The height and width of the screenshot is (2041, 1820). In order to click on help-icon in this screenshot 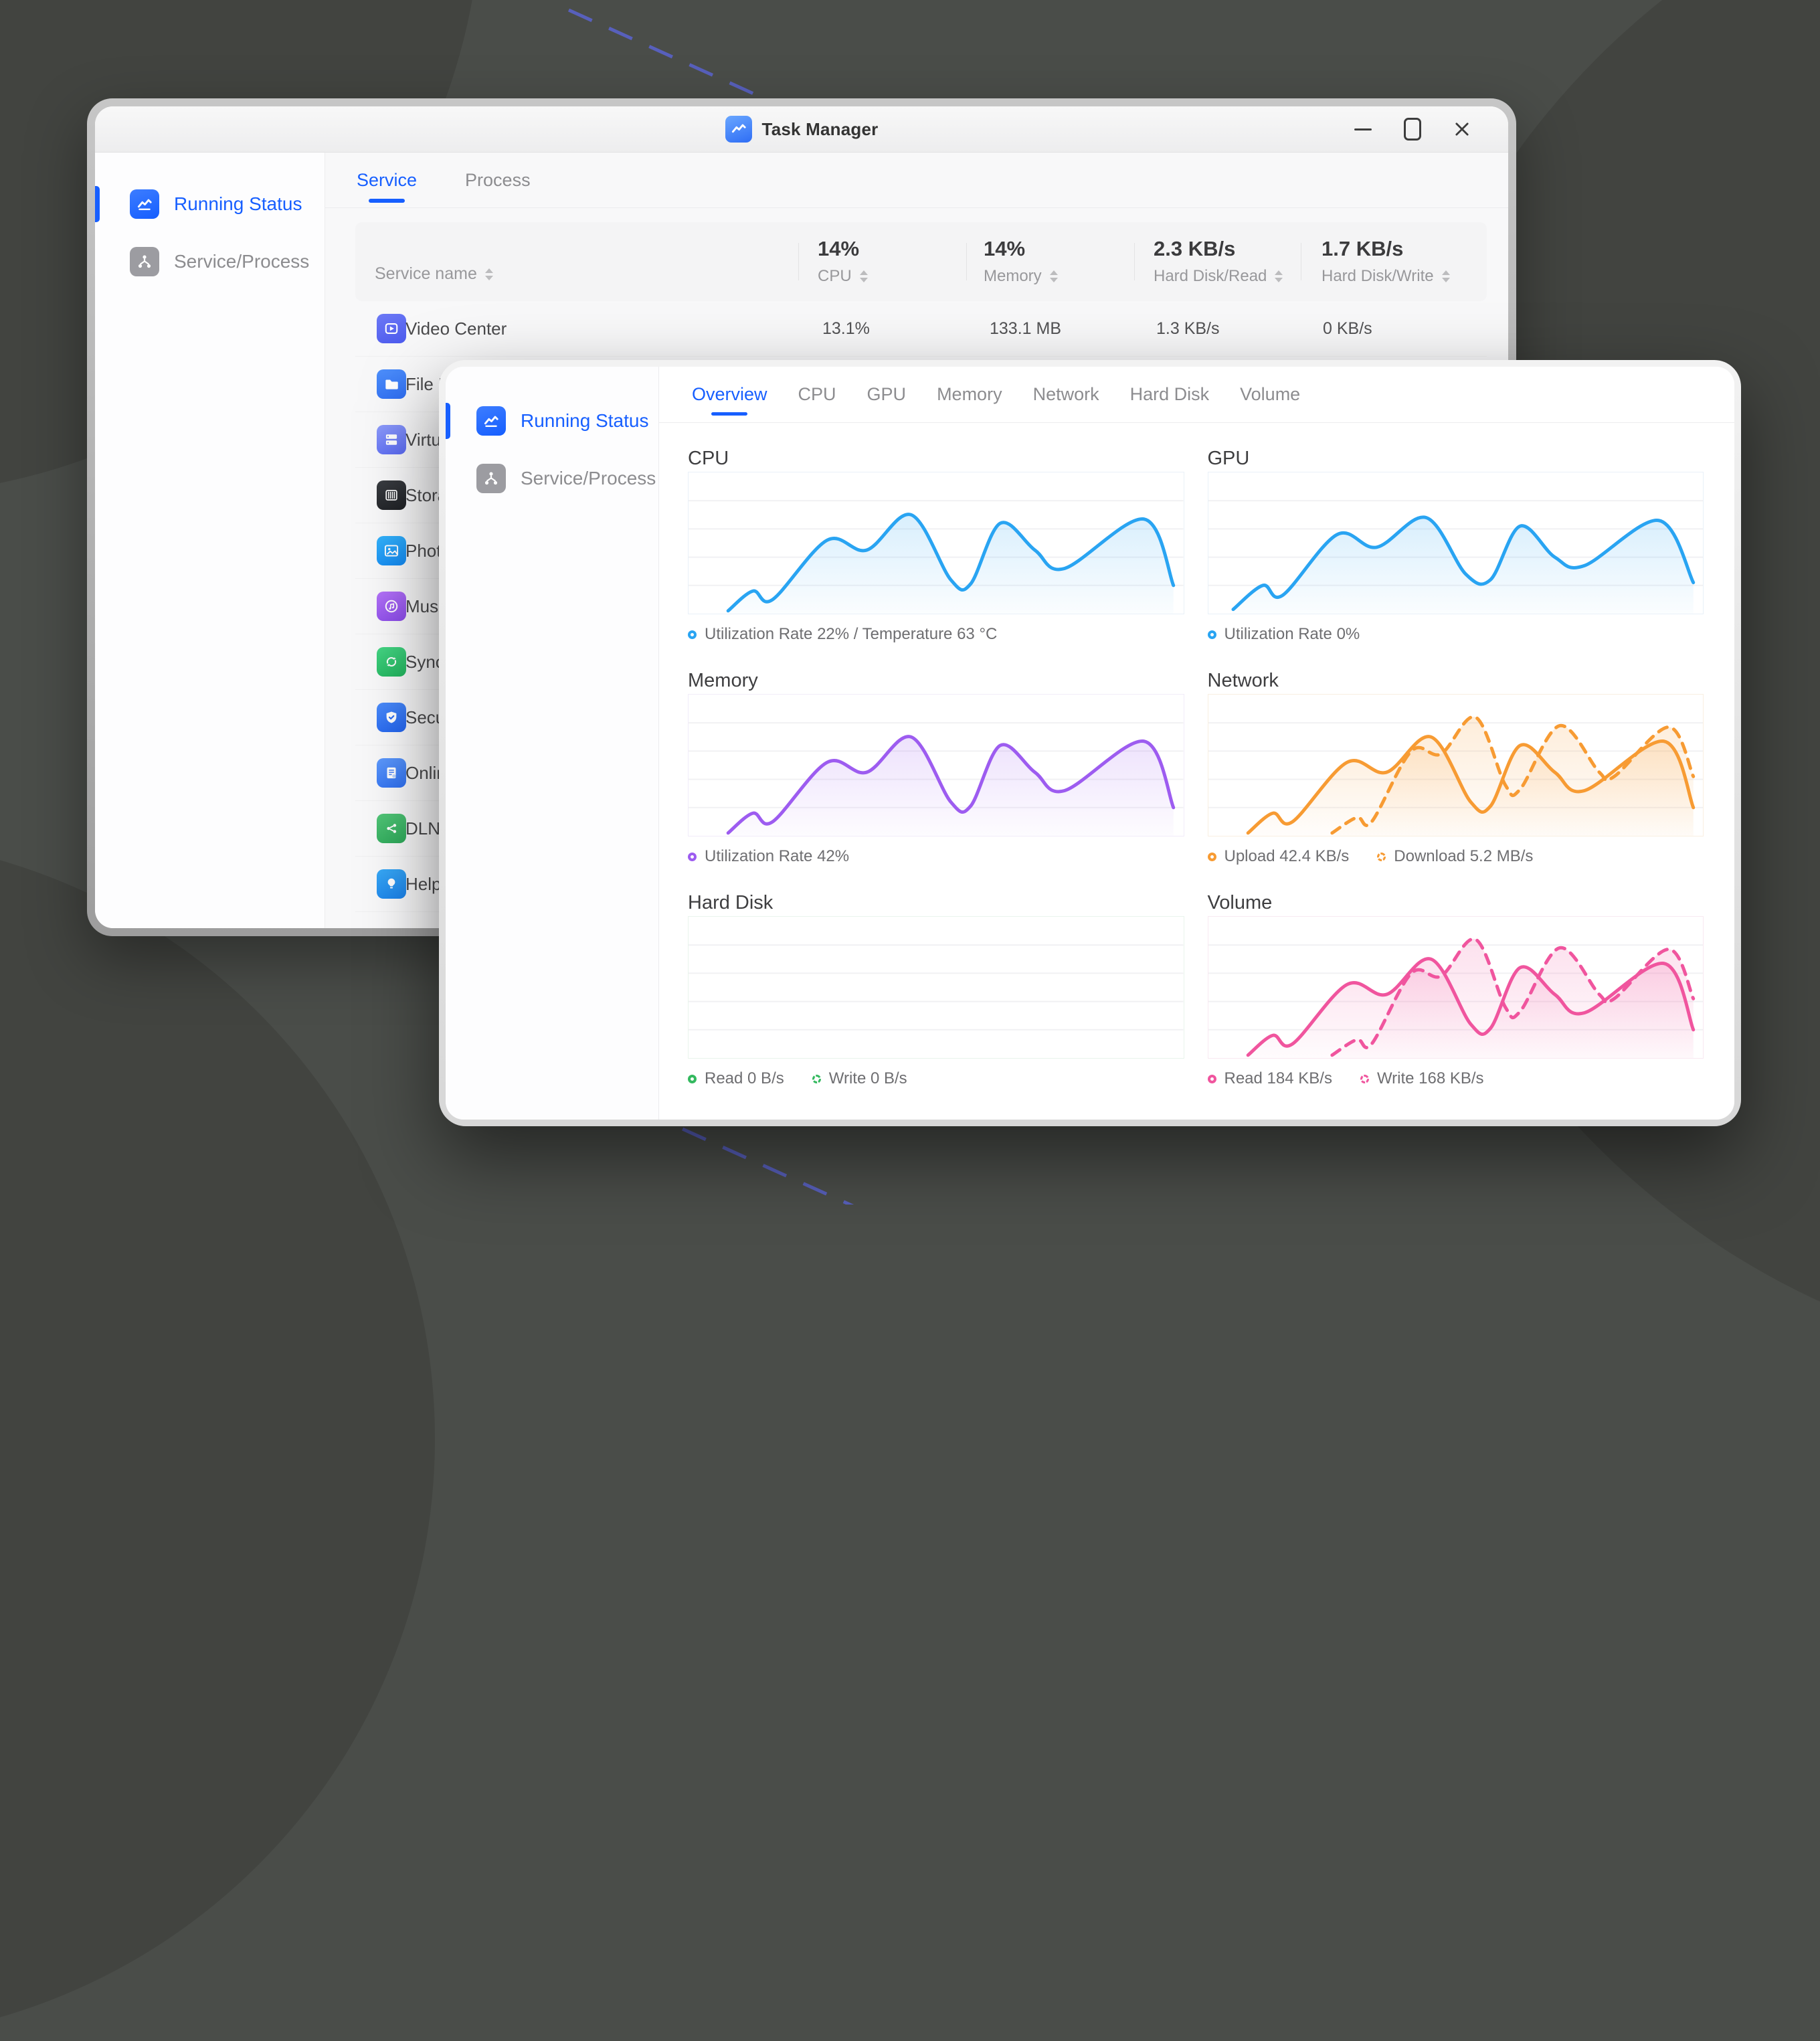, I will do `click(391, 884)`.